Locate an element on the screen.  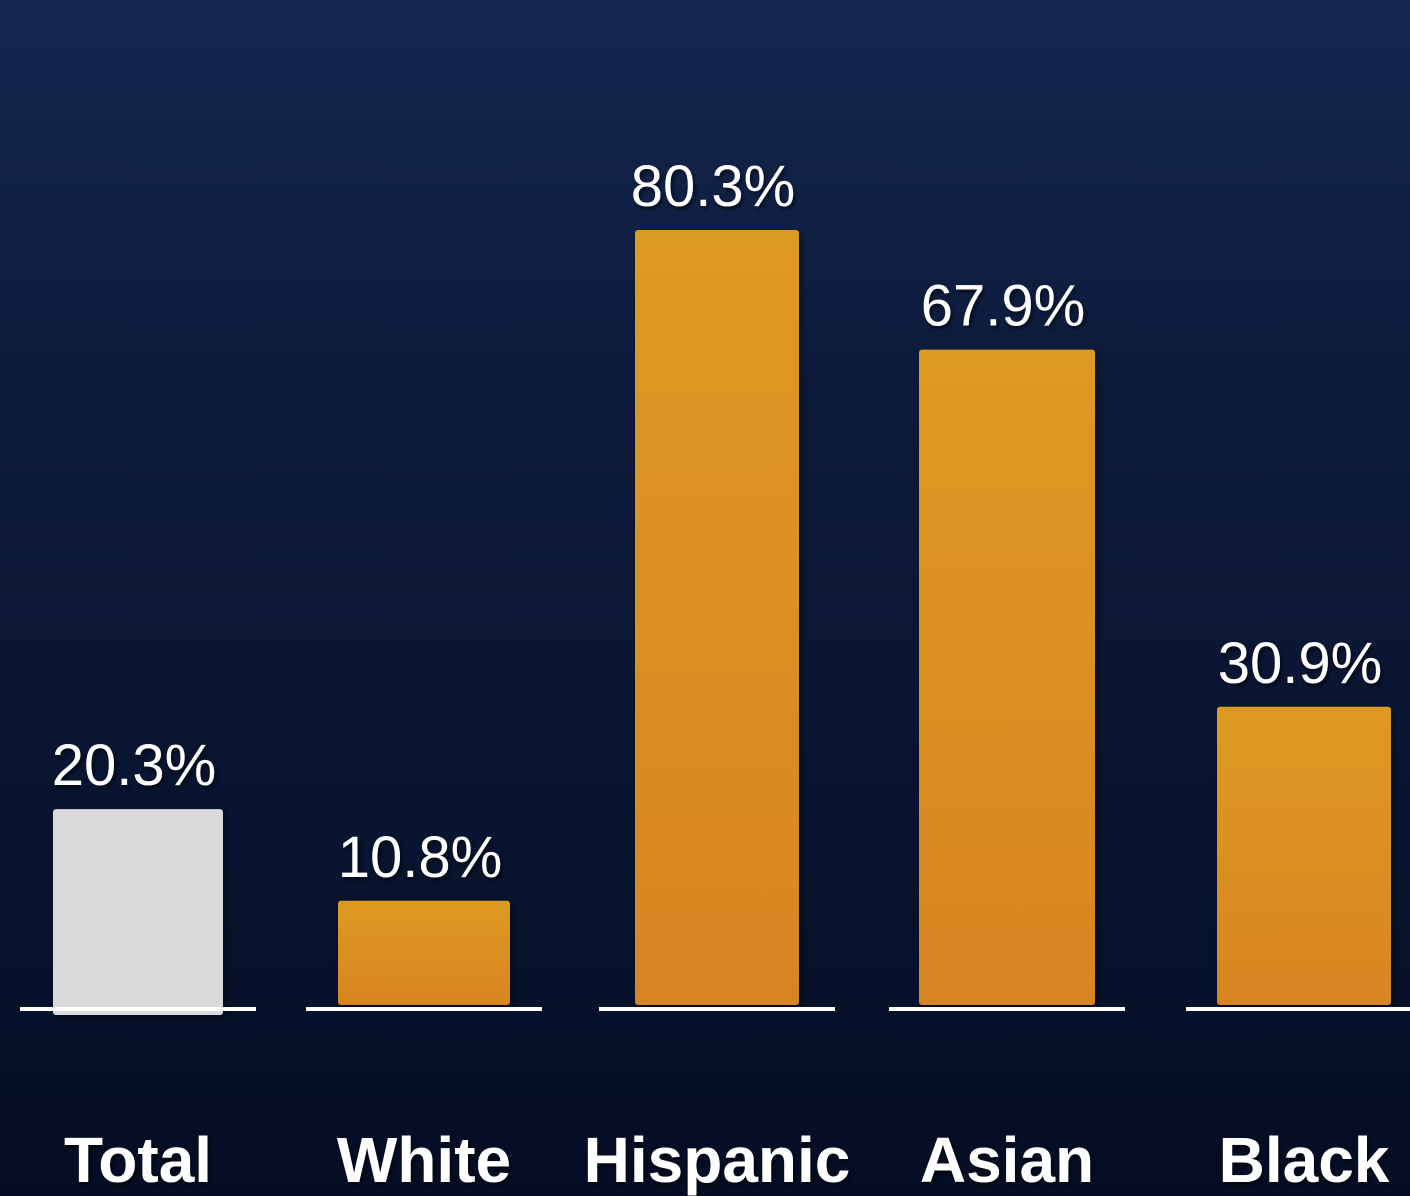
bar-hispanic is located at coordinates (717, 617).